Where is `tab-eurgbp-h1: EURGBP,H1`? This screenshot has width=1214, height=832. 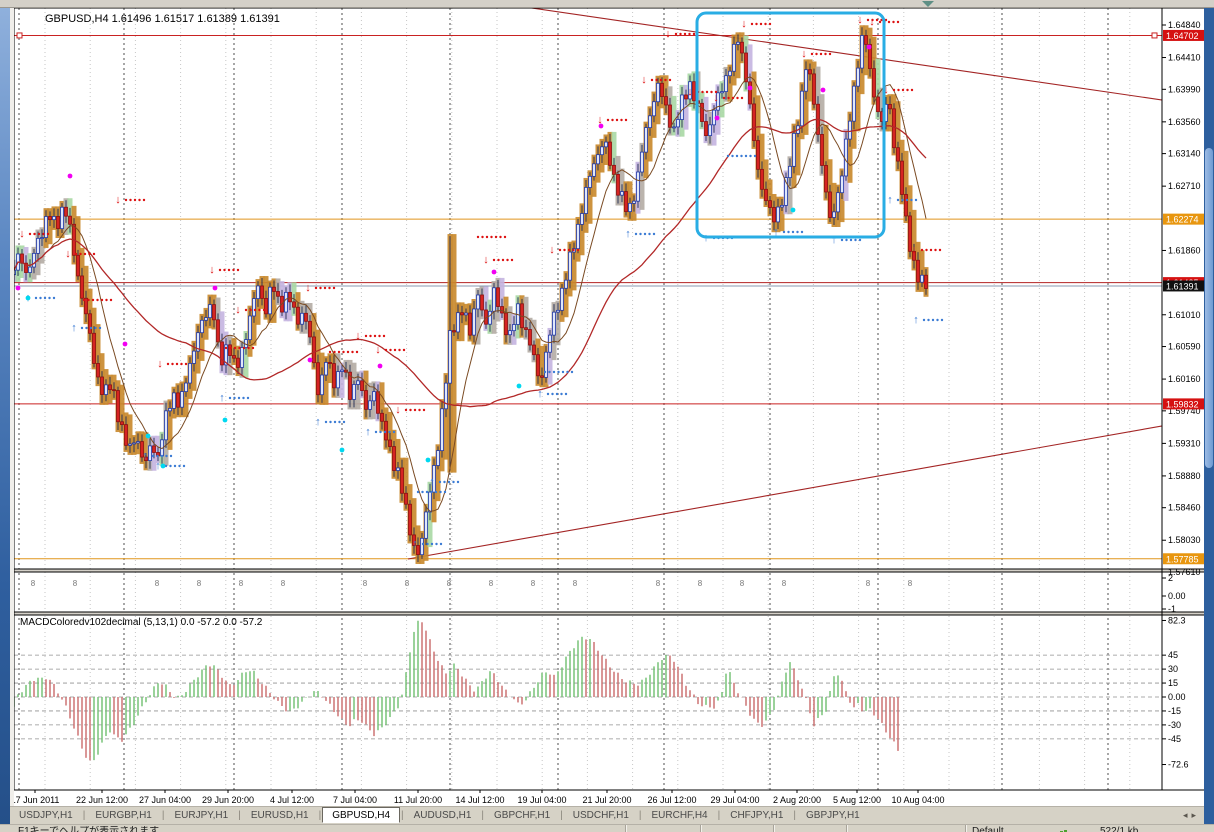 tab-eurgbp-h1: EURGBP,H1 is located at coordinates (123, 815).